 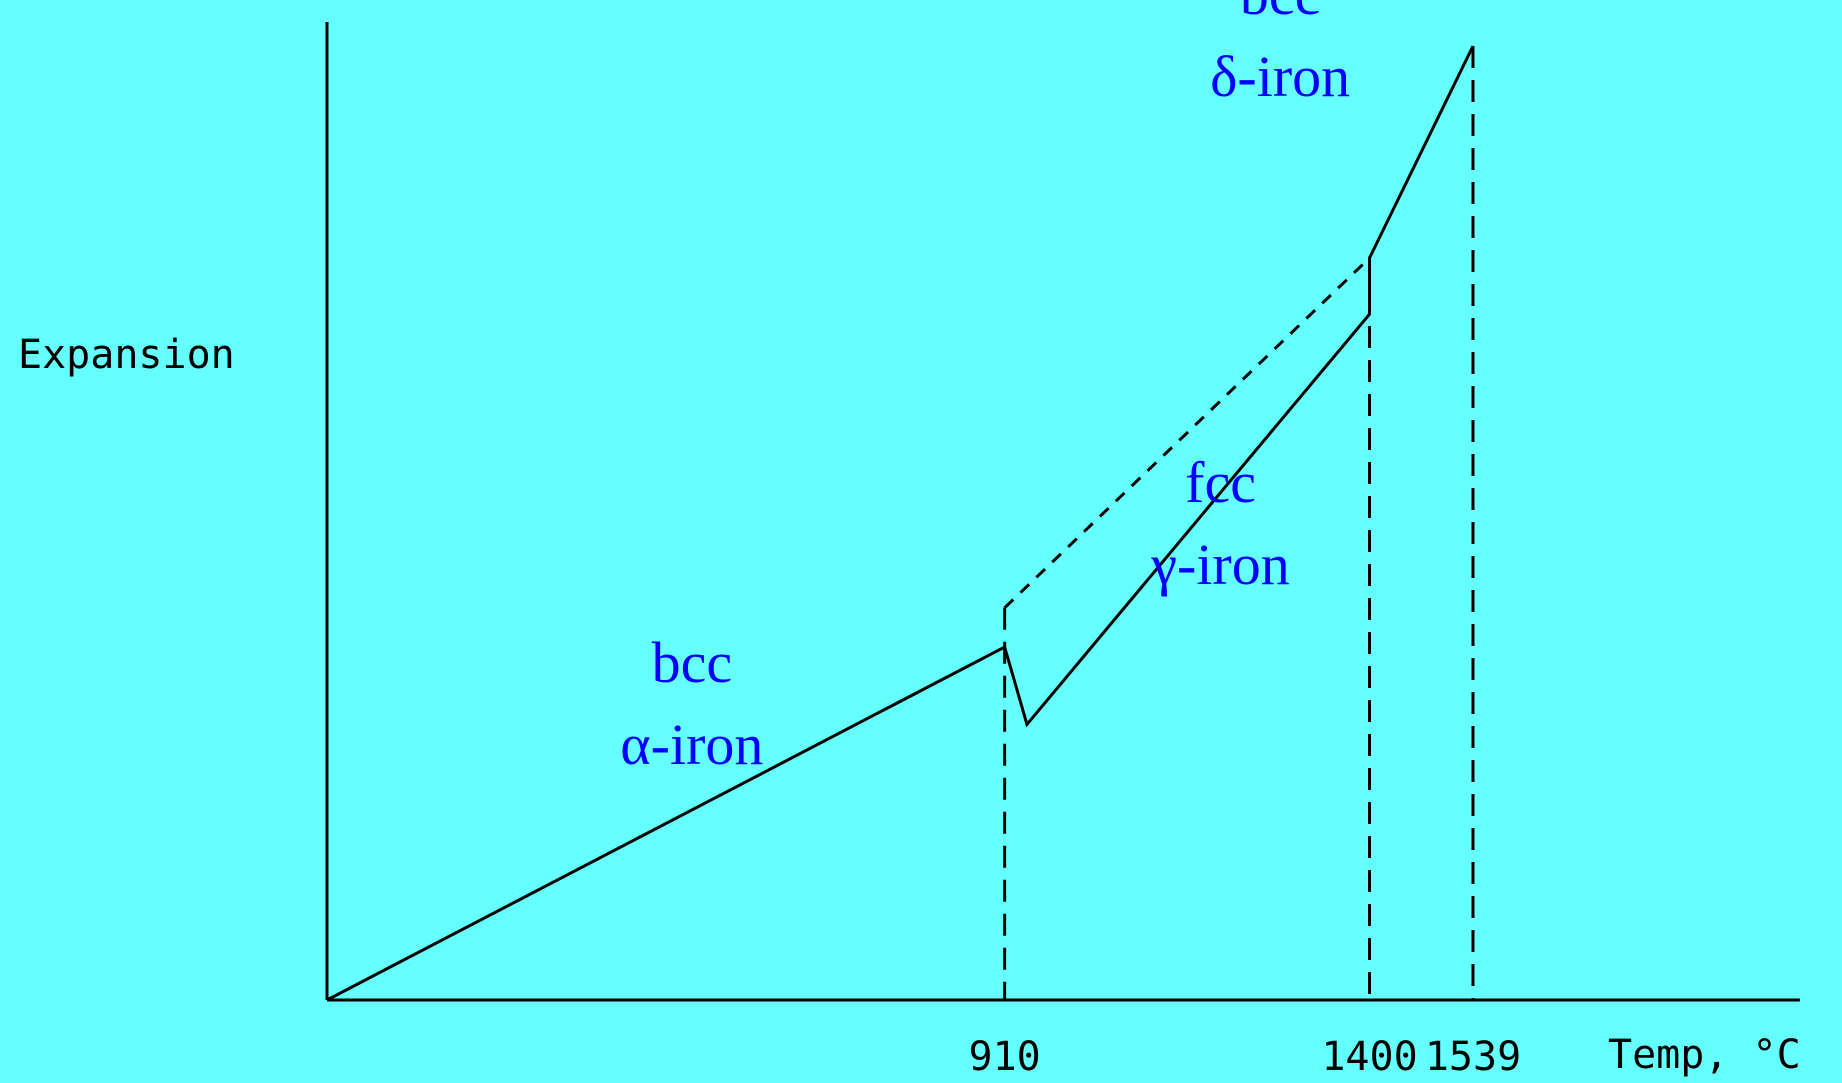 I want to click on phase-label-1-0: fcc, so click(x=1220, y=482).